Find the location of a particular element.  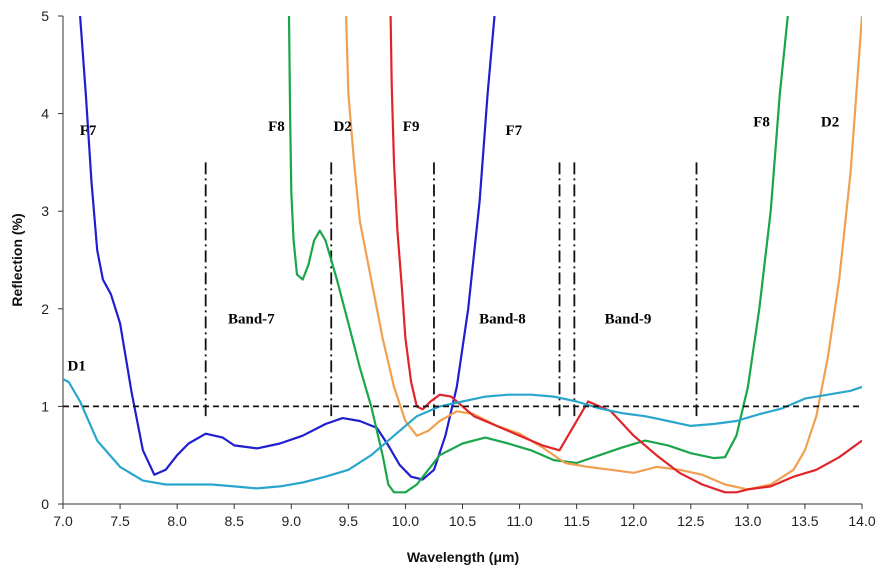

x-tick-label: 9.5 is located at coordinates (349, 521).